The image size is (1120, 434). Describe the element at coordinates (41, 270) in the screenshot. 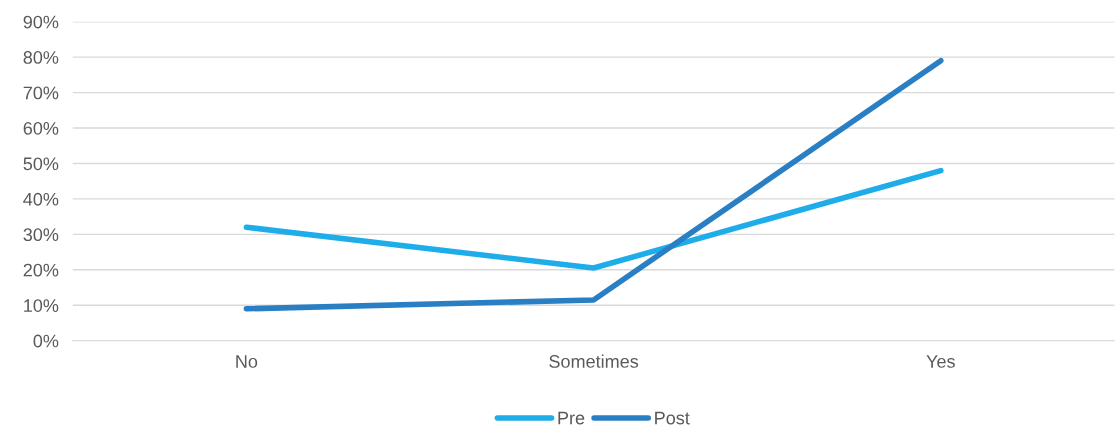

I see `y-tick-label: 20%` at that location.